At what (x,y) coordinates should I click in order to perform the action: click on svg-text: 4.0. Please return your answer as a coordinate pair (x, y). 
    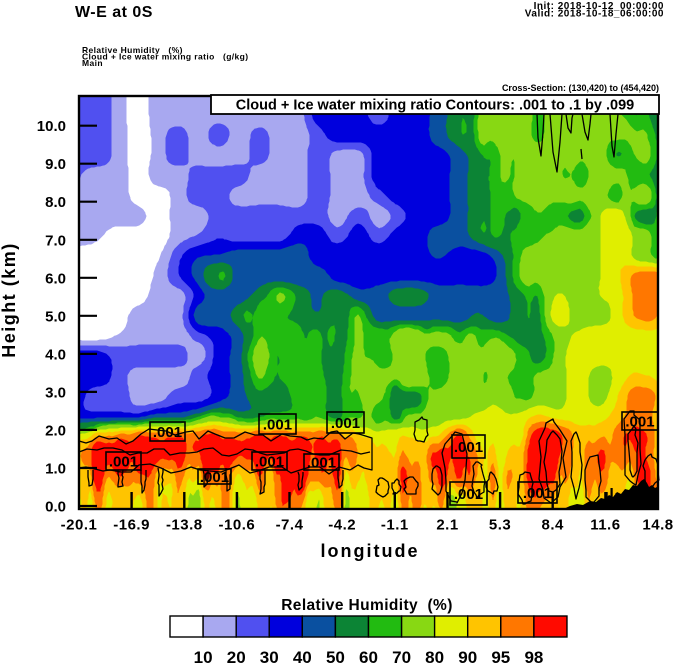
    Looking at the image, I should click on (55, 354).